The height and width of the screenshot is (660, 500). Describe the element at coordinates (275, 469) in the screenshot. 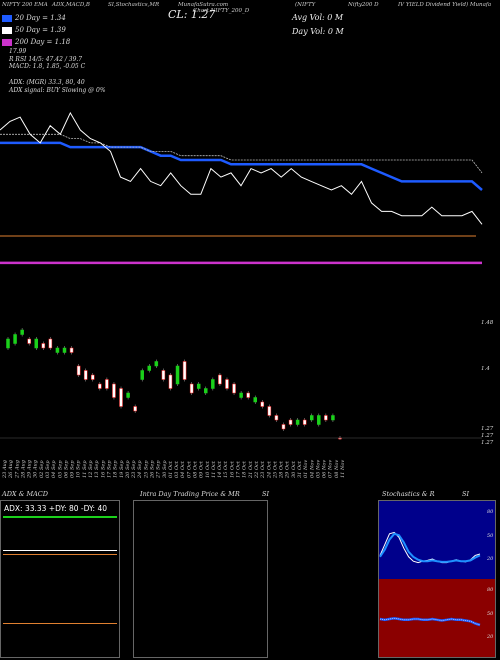

I see `date-label: 25 Oct` at that location.